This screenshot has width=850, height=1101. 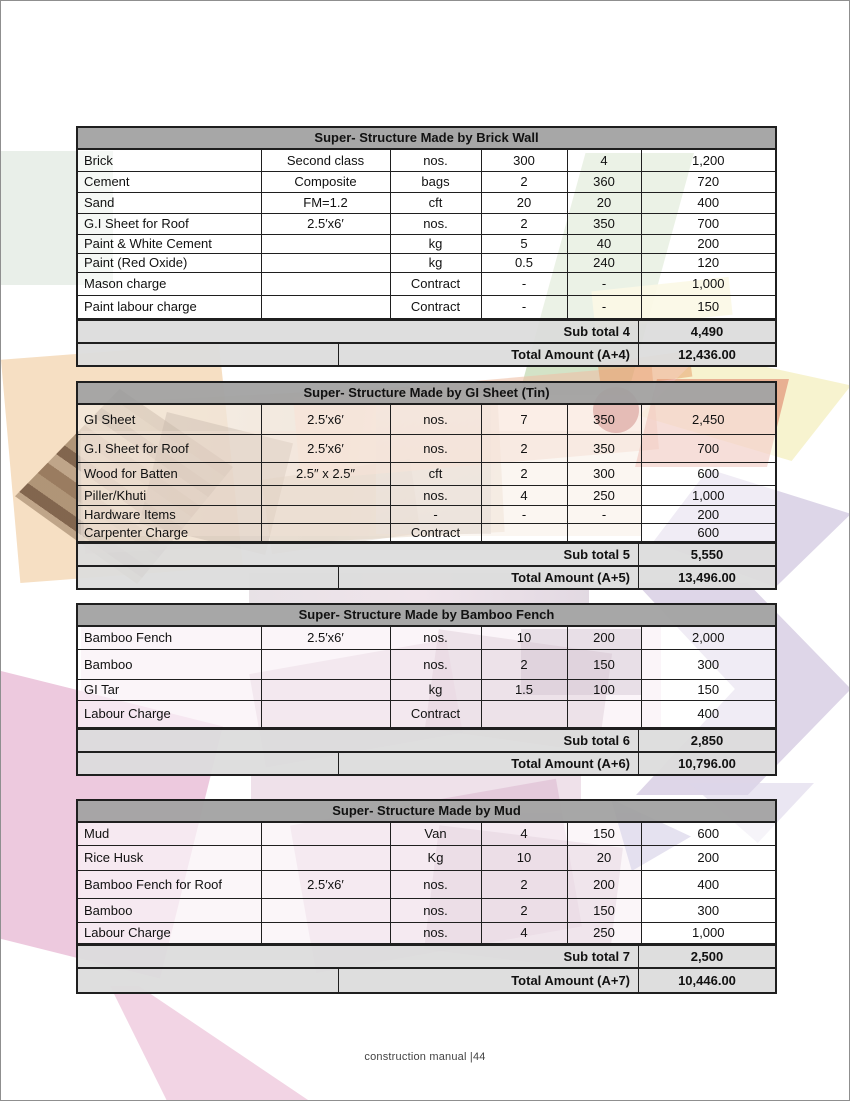 What do you see at coordinates (706, 980) in the screenshot?
I see `total-value: 10,446.00` at bounding box center [706, 980].